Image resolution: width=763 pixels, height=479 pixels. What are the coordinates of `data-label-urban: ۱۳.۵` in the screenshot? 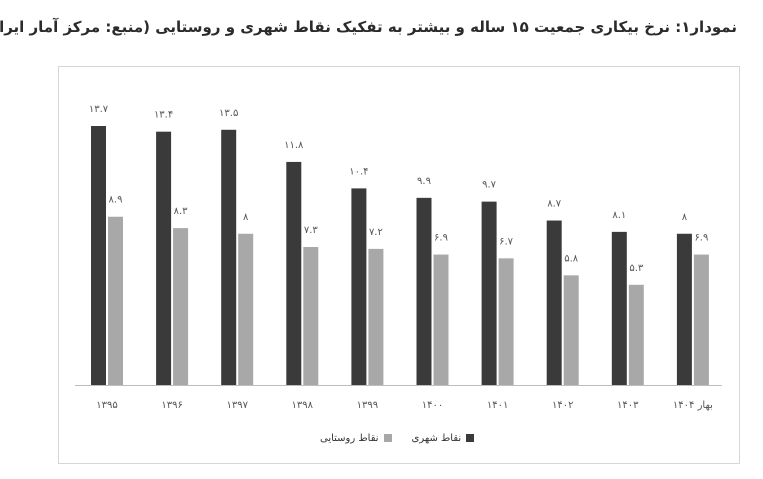 It's located at (228, 113).